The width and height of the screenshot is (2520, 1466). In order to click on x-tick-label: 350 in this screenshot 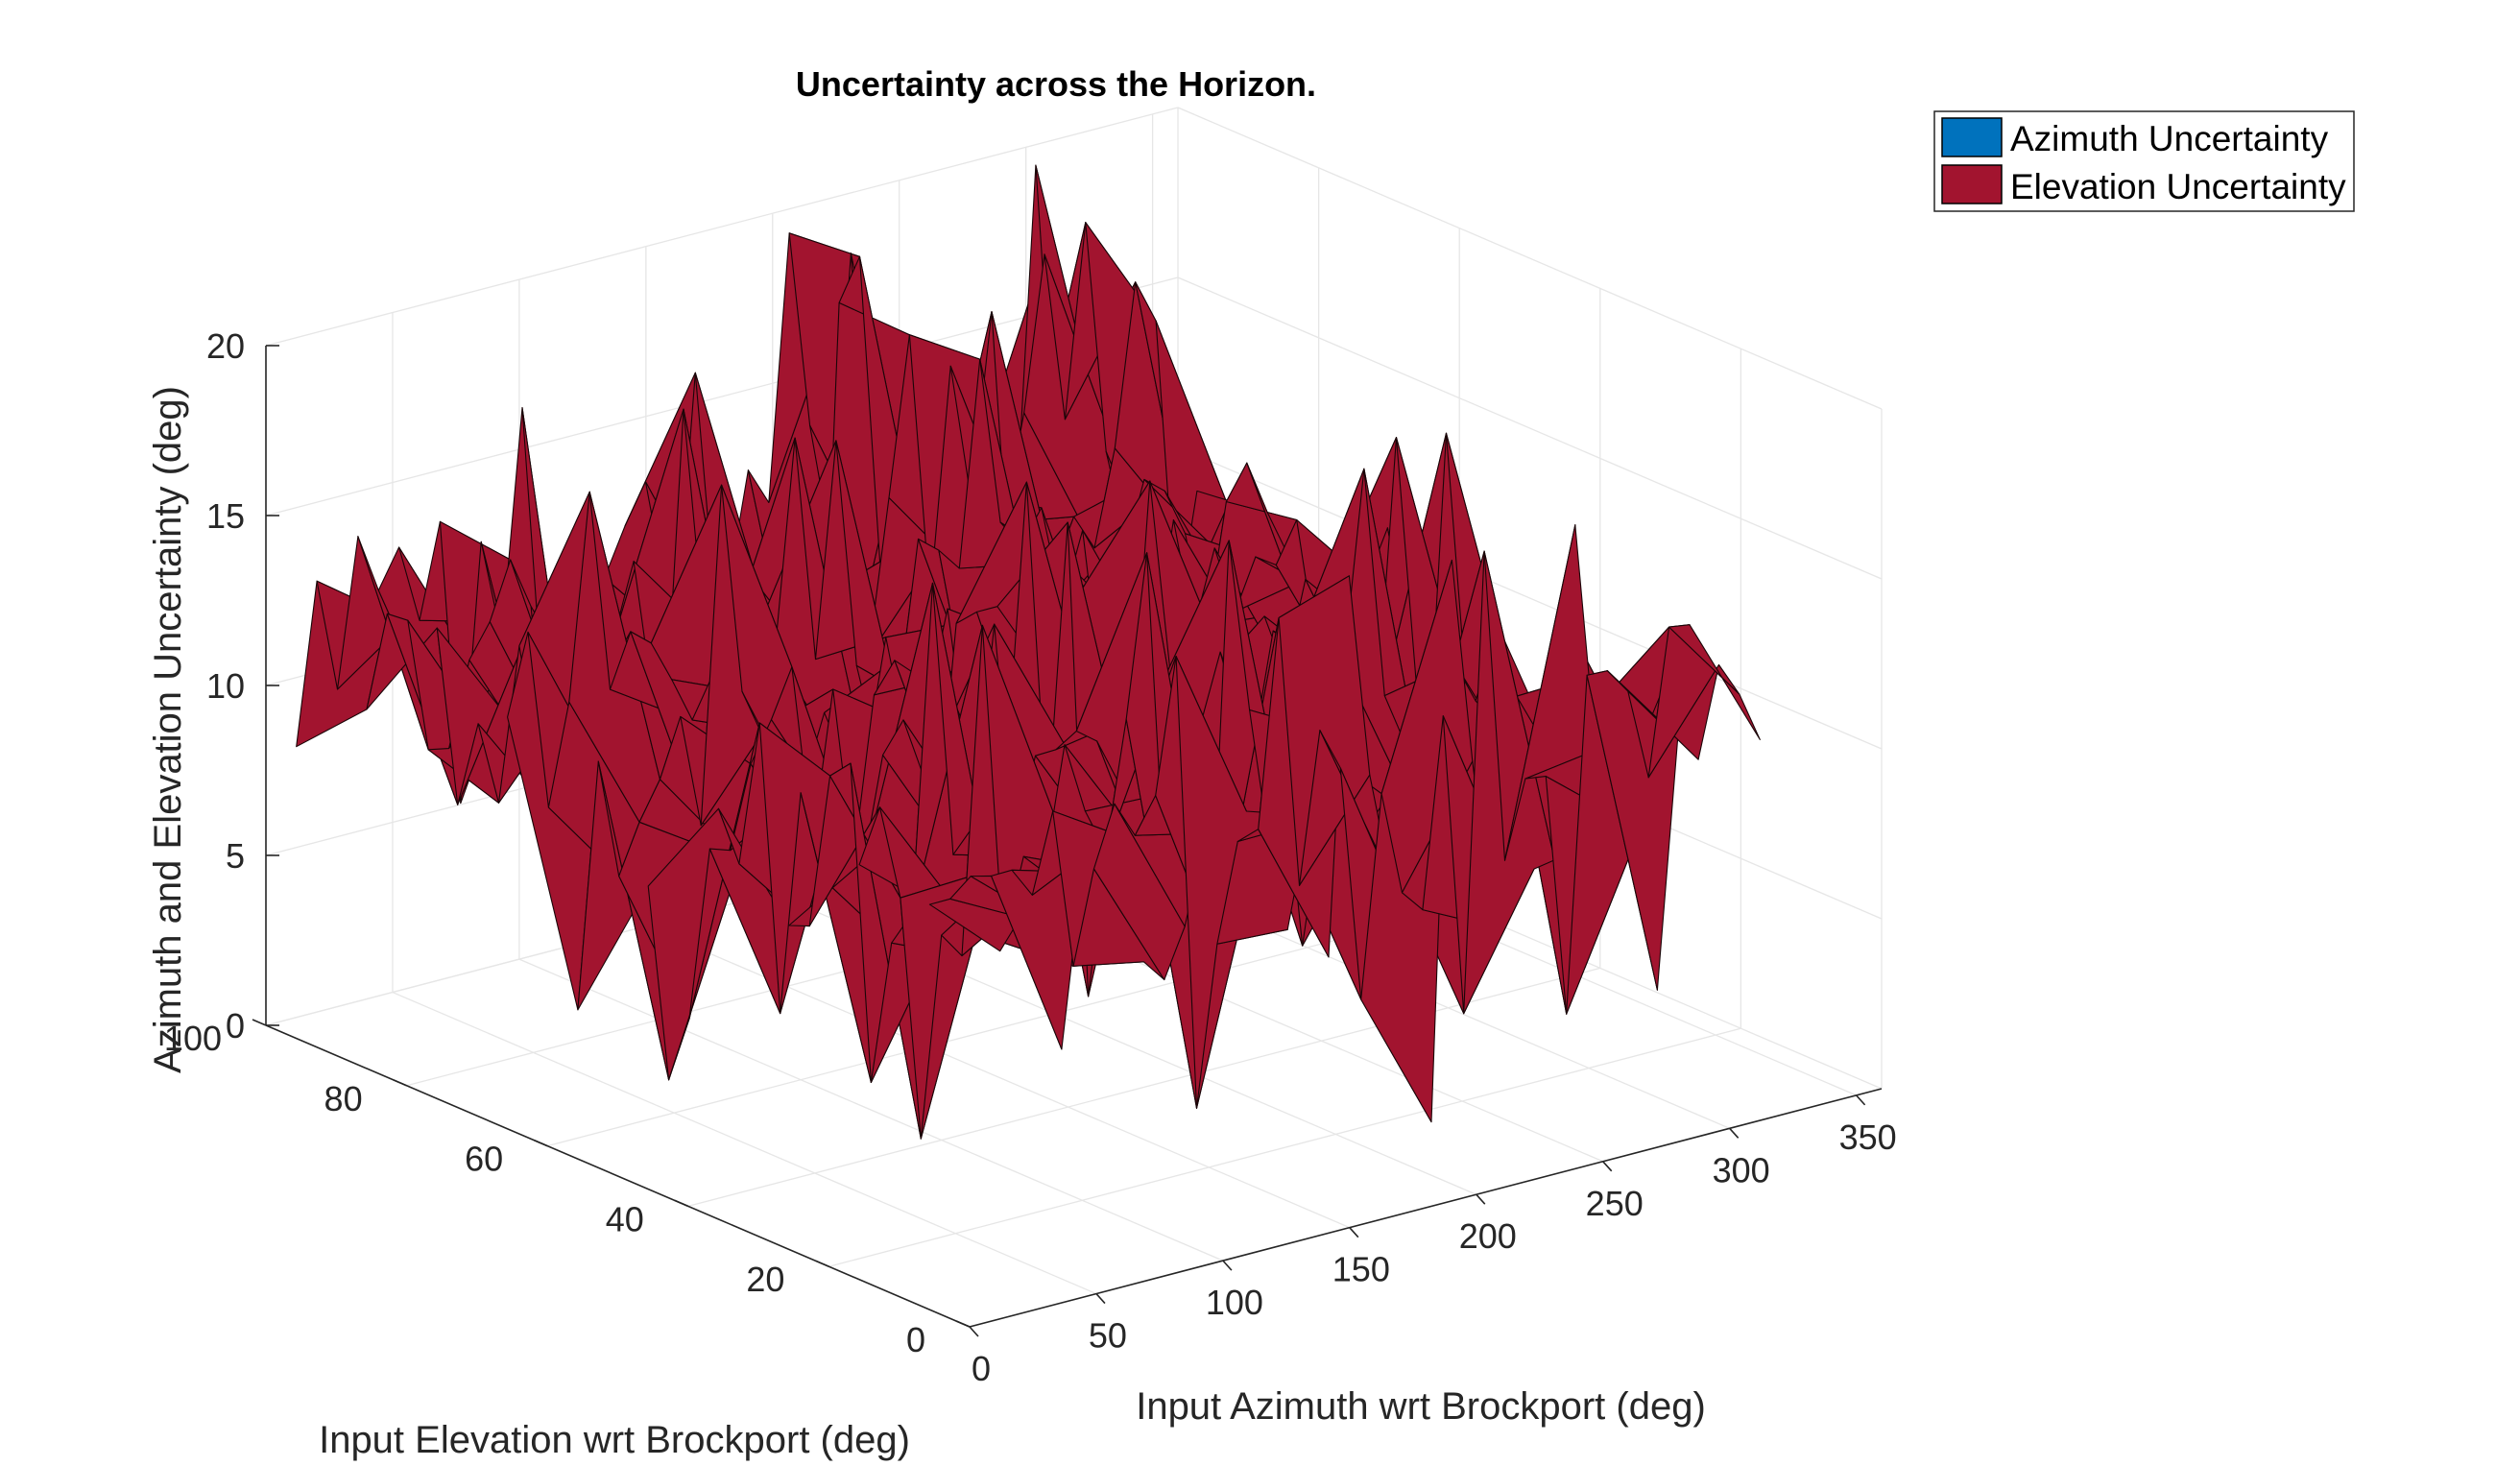, I will do `click(1868, 1137)`.